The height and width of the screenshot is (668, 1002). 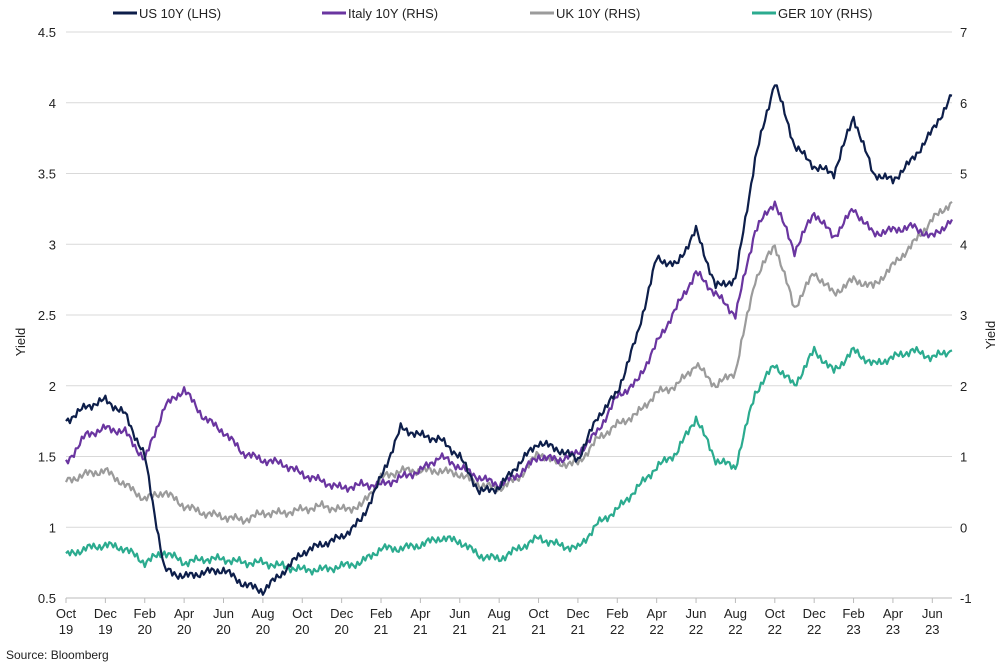 What do you see at coordinates (52, 103) in the screenshot?
I see `left-y-tick-label: 4` at bounding box center [52, 103].